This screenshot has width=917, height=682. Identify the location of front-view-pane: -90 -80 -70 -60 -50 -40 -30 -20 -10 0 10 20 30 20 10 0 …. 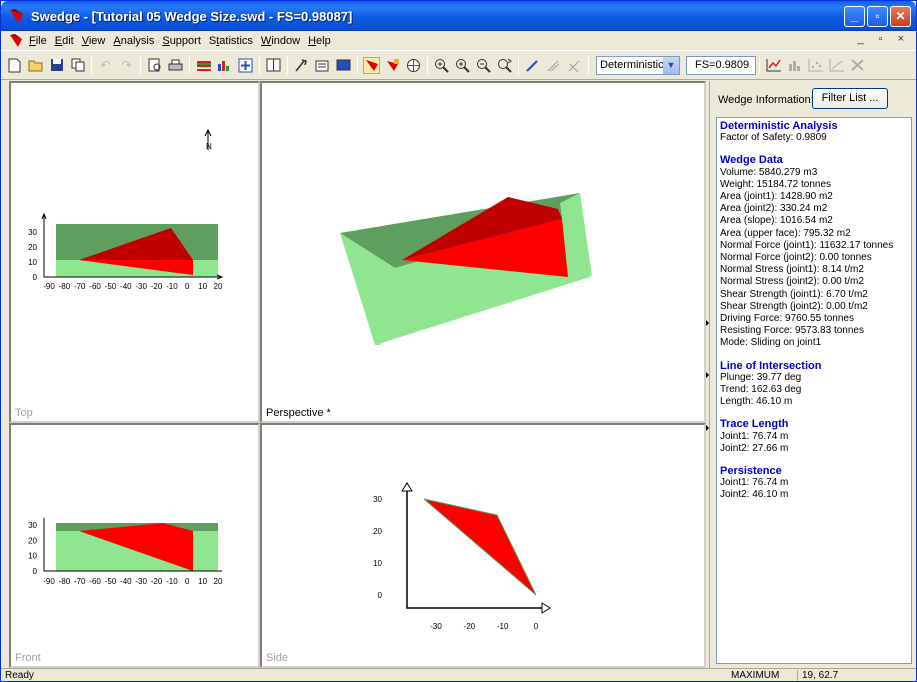
(134, 545).